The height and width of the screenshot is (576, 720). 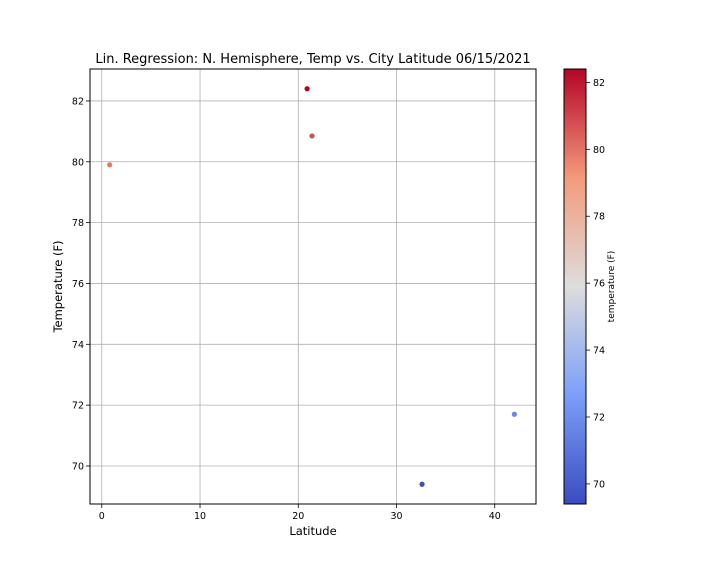 What do you see at coordinates (599, 217) in the screenshot?
I see `colorbar-tick-label: 78` at bounding box center [599, 217].